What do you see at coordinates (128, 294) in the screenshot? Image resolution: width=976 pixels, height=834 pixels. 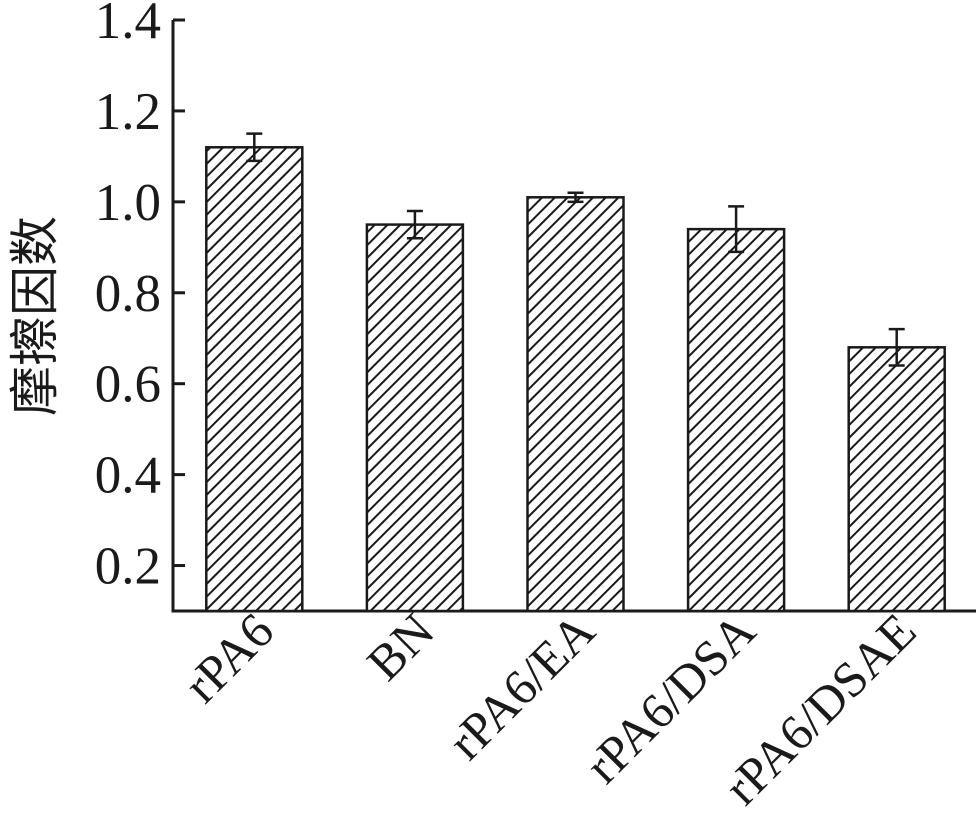 I see `y-tick-label: 0.8` at bounding box center [128, 294].